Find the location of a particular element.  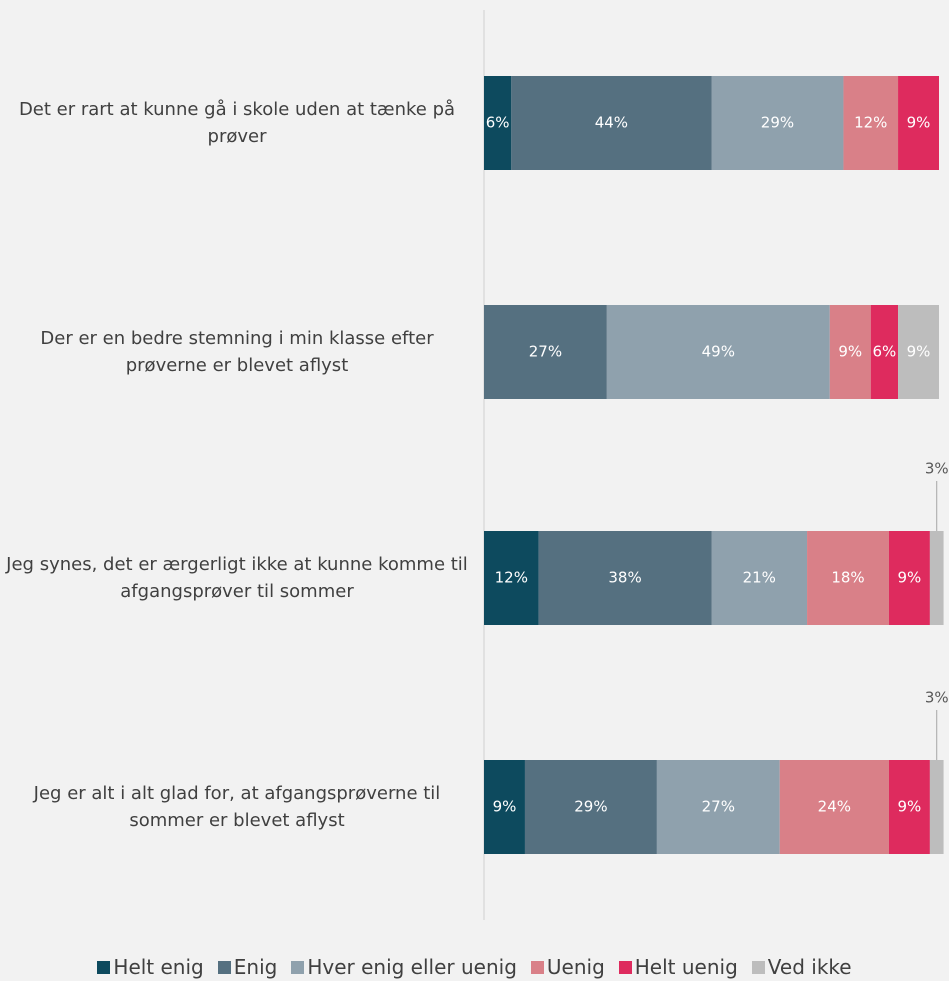

data-label: 24% is located at coordinates (834, 807).